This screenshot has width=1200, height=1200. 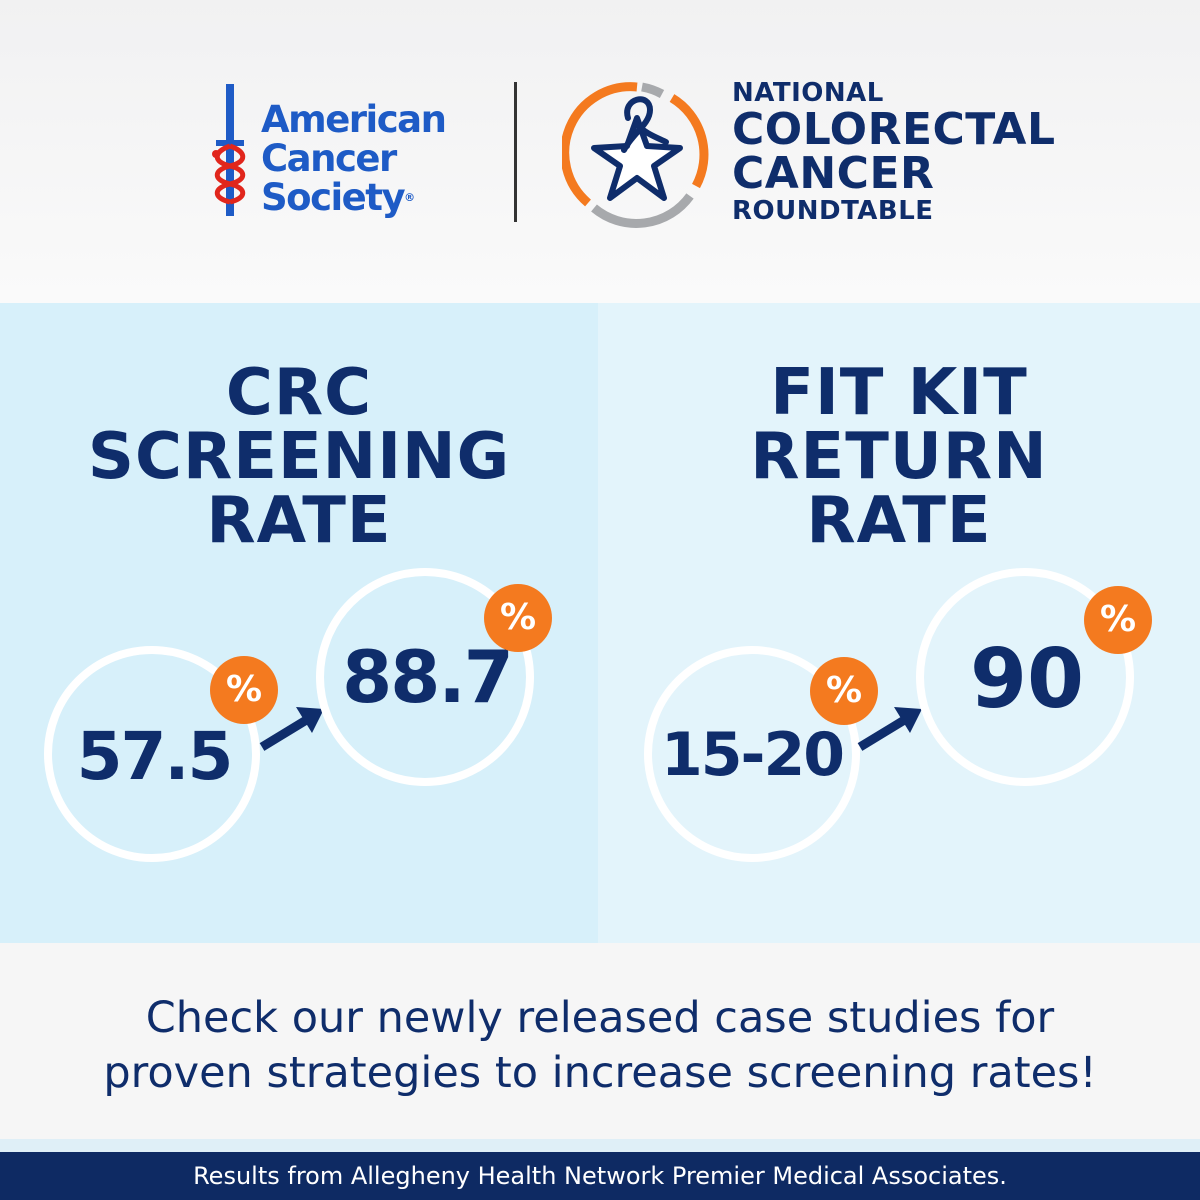 I want to click on crc-screening-title: CRC SCREENING RATE, so click(x=299, y=457).